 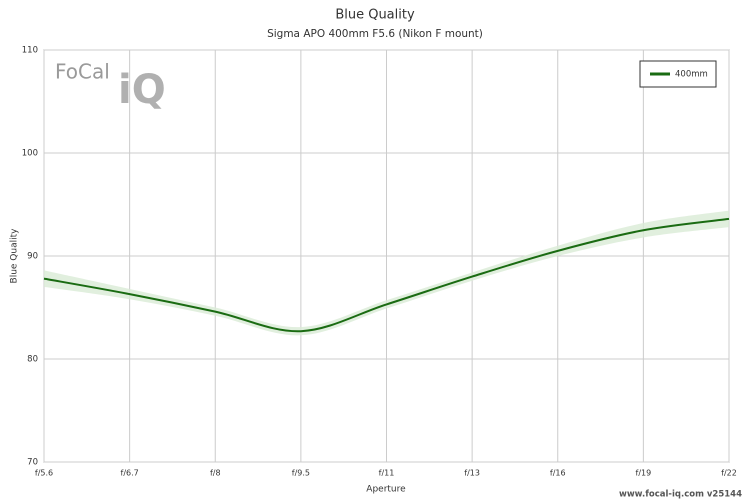 What do you see at coordinates (215, 473) in the screenshot?
I see `x-tick-label: f/8` at bounding box center [215, 473].